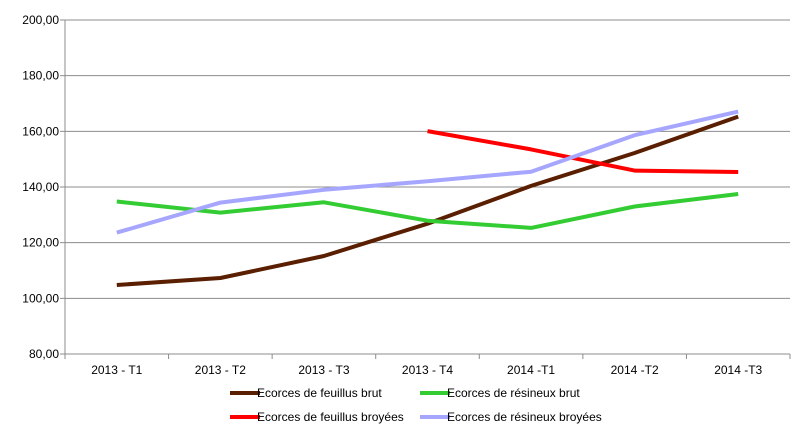 The height and width of the screenshot is (431, 800). What do you see at coordinates (323, 370) in the screenshot?
I see `x-tick-label: 2013 - T3` at bounding box center [323, 370].